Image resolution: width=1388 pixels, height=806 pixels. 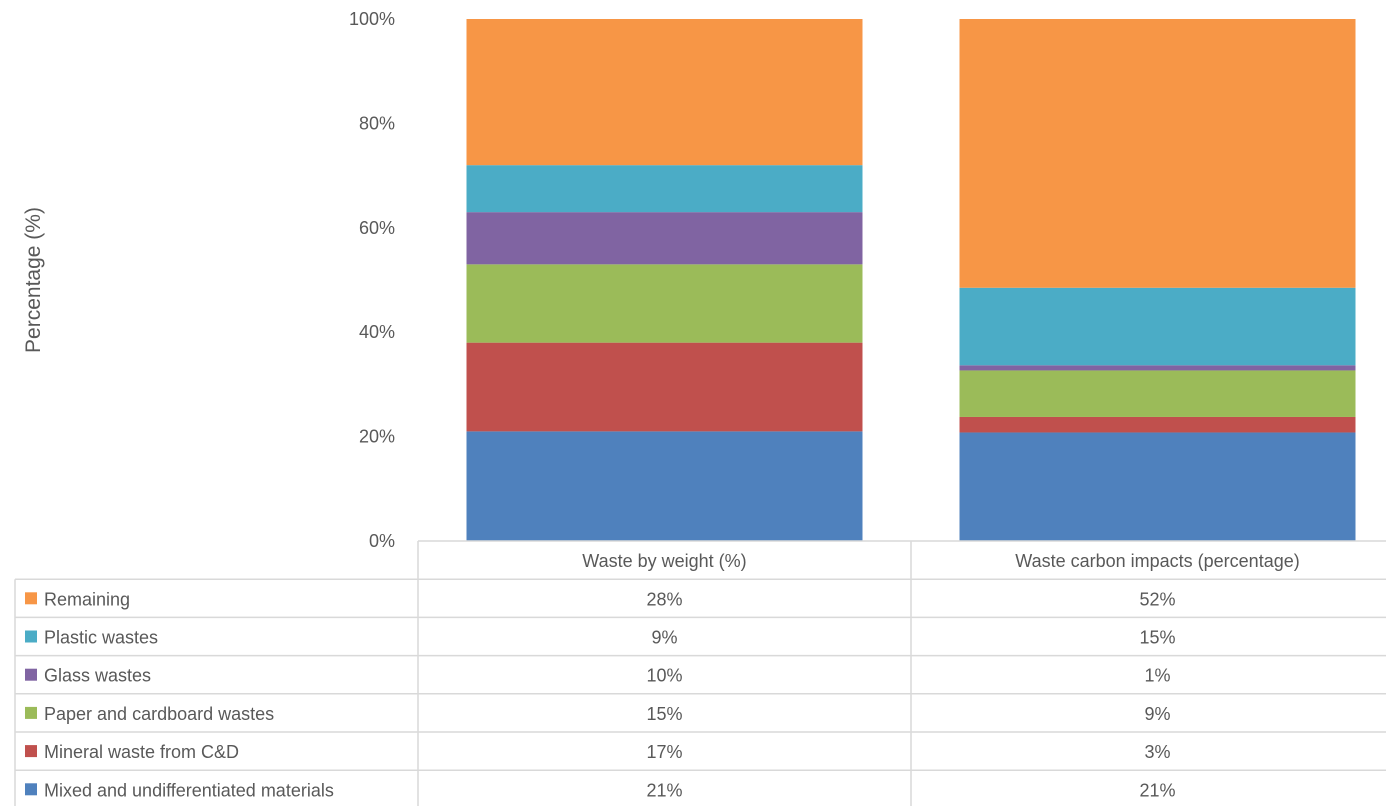 What do you see at coordinates (664, 599) in the screenshot?
I see `data-label: 28%` at bounding box center [664, 599].